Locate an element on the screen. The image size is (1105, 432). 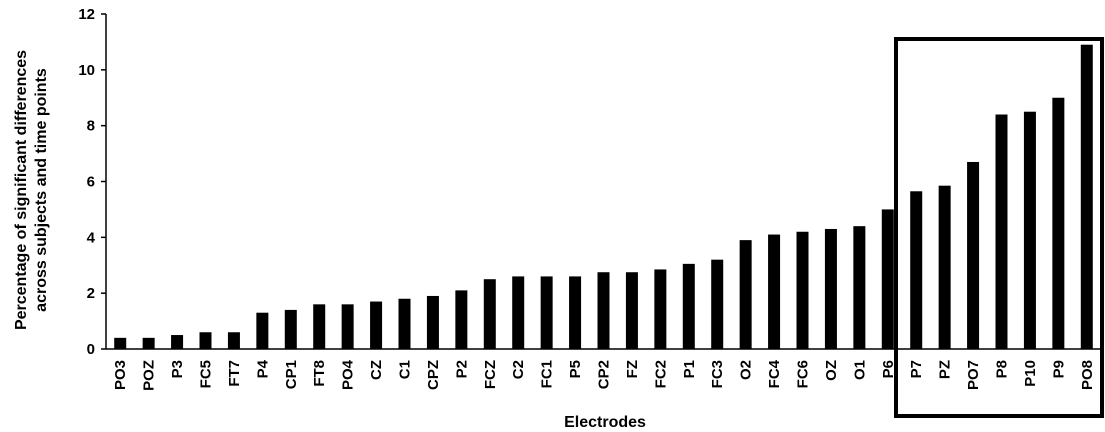
bar-fc4 is located at coordinates (774, 291).